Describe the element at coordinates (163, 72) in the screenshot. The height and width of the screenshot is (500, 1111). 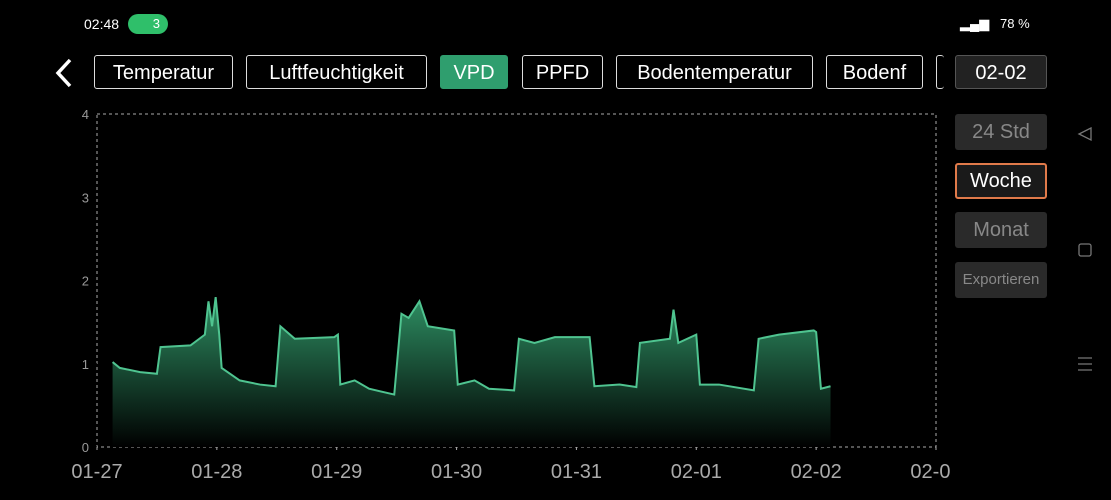
I see `tab: Temperatur` at that location.